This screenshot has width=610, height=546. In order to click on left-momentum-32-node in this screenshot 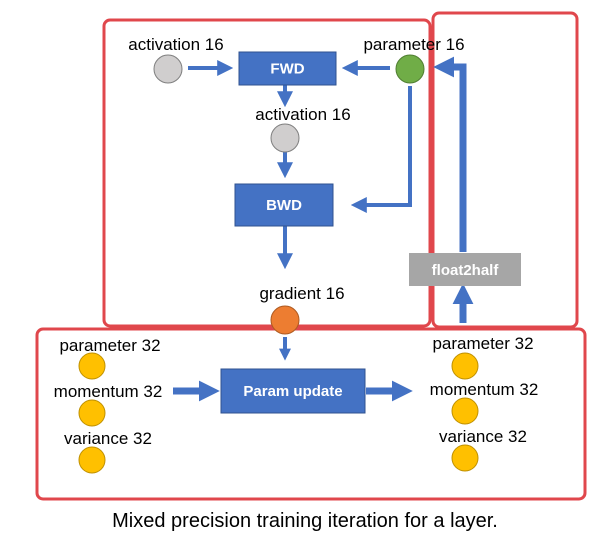, I will do `click(92, 413)`.